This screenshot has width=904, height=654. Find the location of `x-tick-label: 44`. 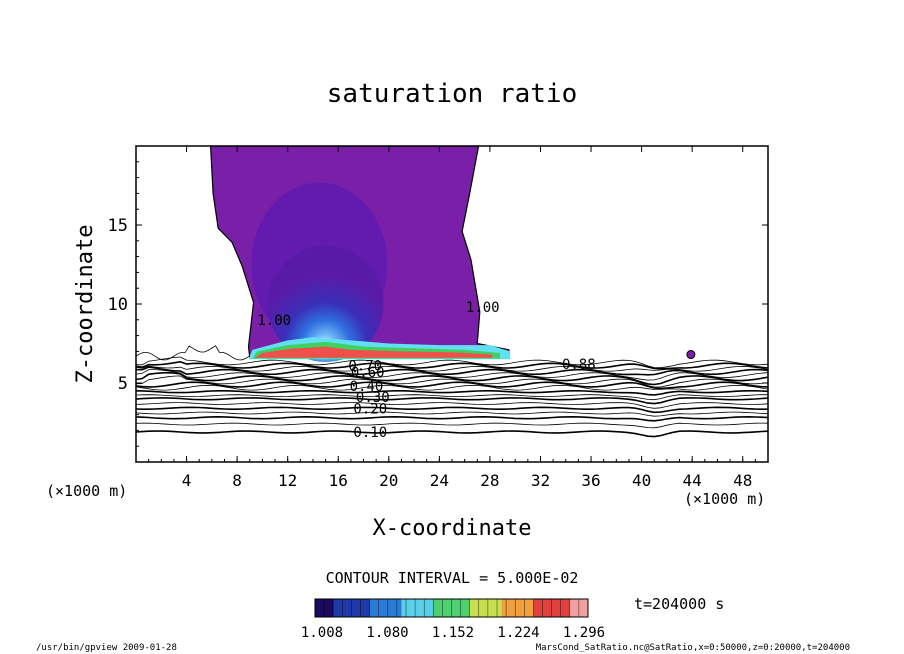

x-tick-label: 44 is located at coordinates (692, 480).